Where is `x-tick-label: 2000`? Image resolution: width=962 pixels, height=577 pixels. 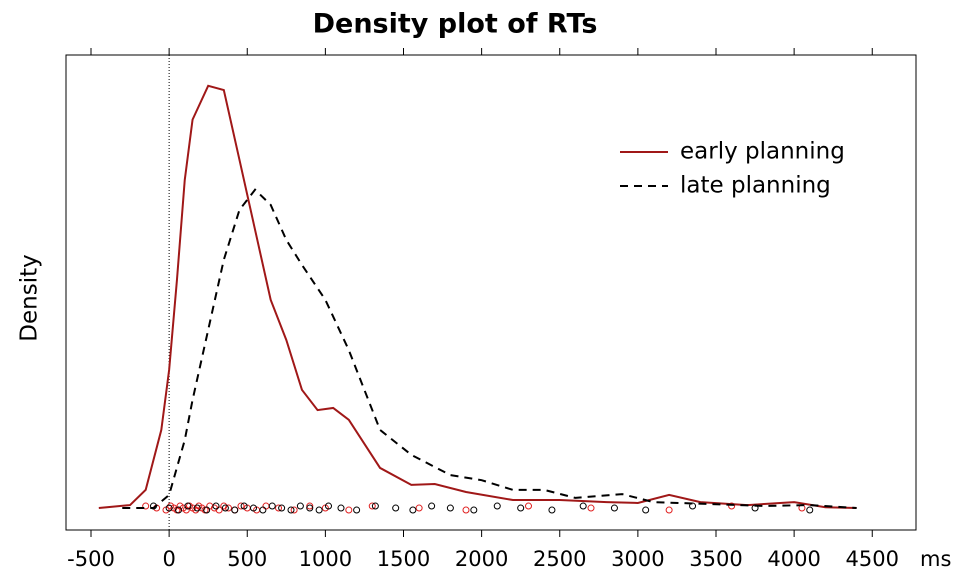 x-tick-label: 2000 is located at coordinates (481, 559).